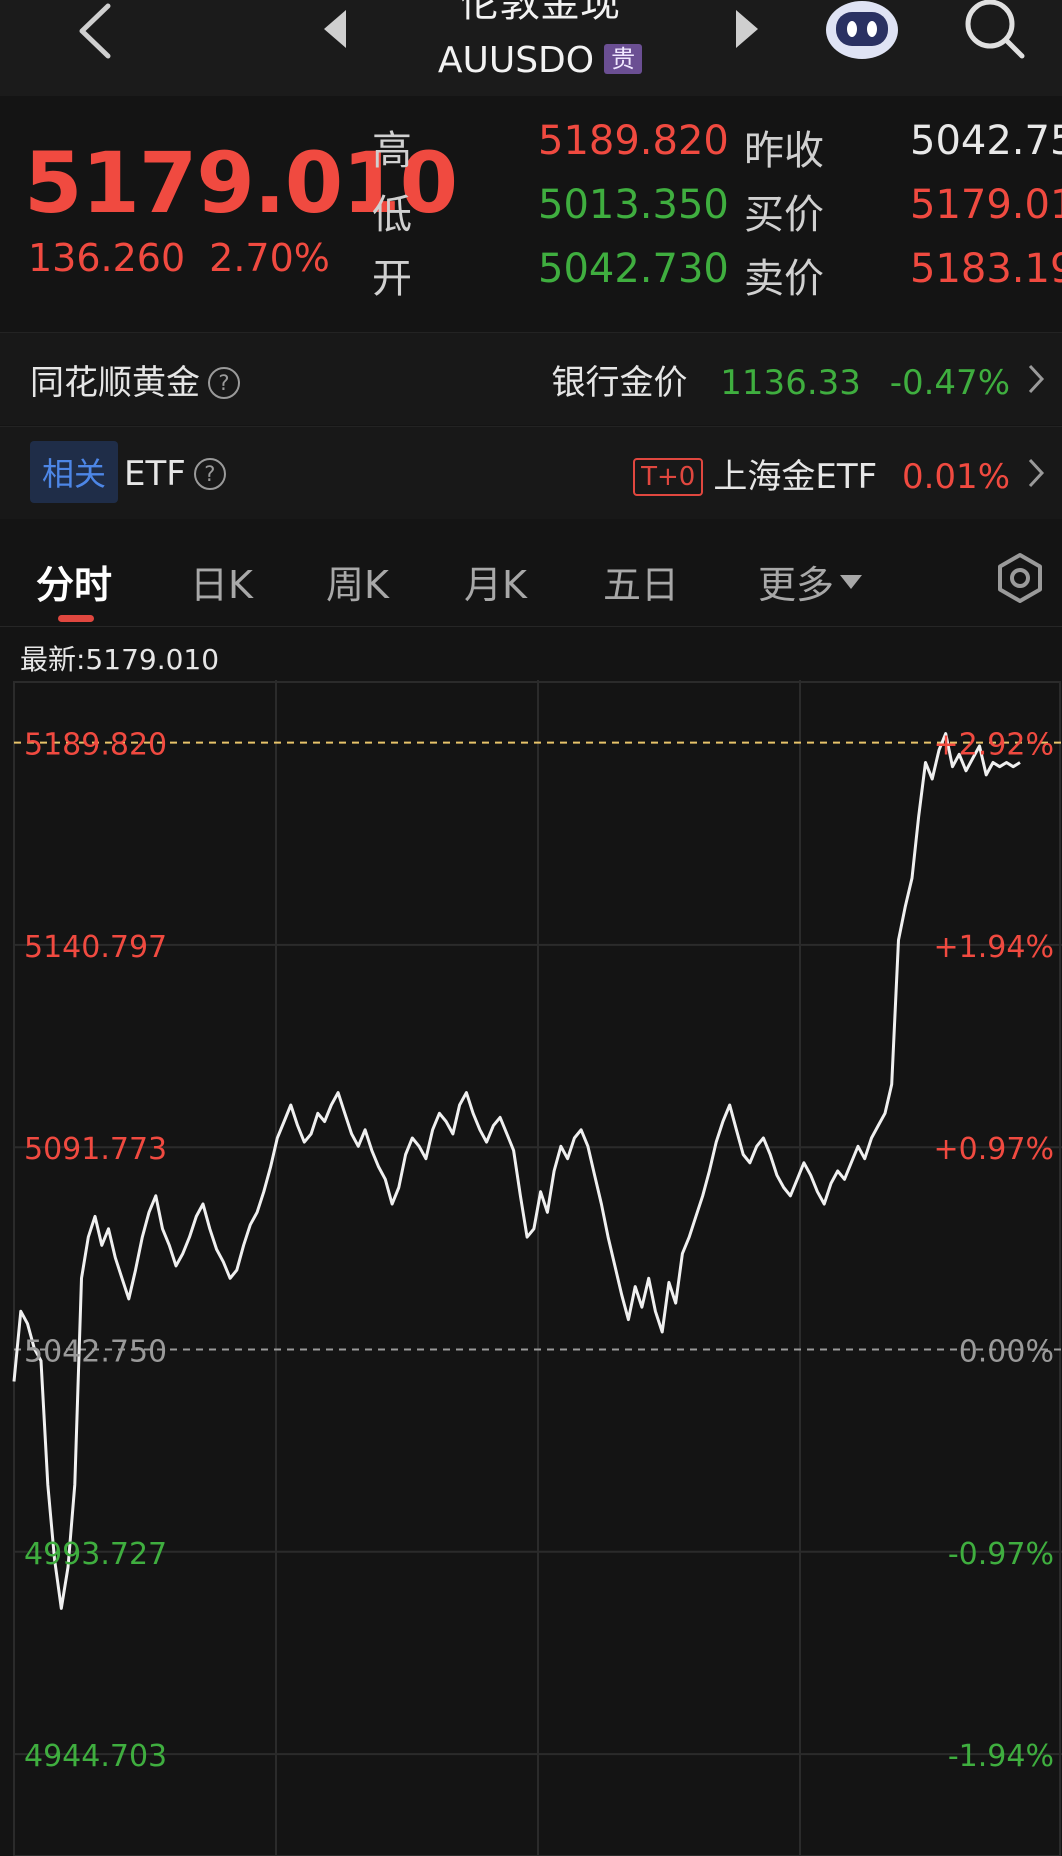 This screenshot has width=1062, height=1856. What do you see at coordinates (392, 279) in the screenshot?
I see `open-label: 开` at bounding box center [392, 279].